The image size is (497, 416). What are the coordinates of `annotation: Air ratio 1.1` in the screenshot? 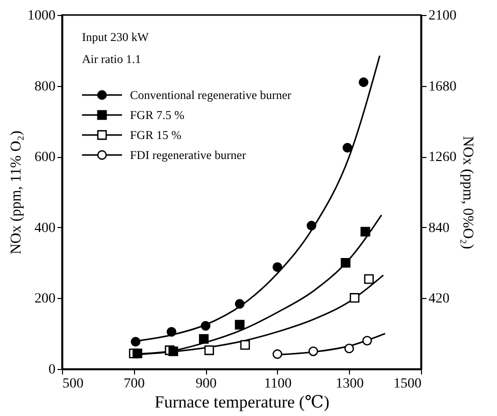 It's located at (111, 59).